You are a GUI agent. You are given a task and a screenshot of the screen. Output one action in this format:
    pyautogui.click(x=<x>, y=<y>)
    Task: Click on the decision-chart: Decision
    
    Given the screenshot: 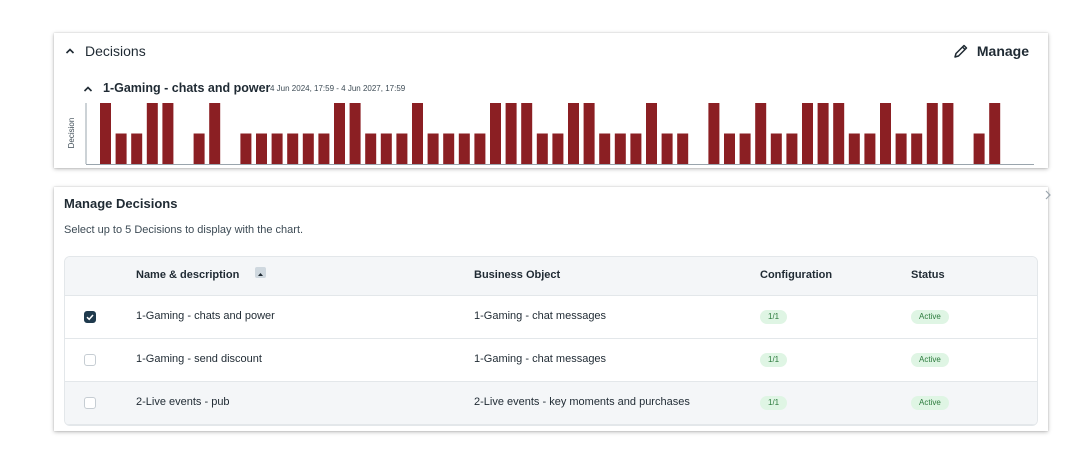 What is the action you would take?
    pyautogui.click(x=550, y=134)
    